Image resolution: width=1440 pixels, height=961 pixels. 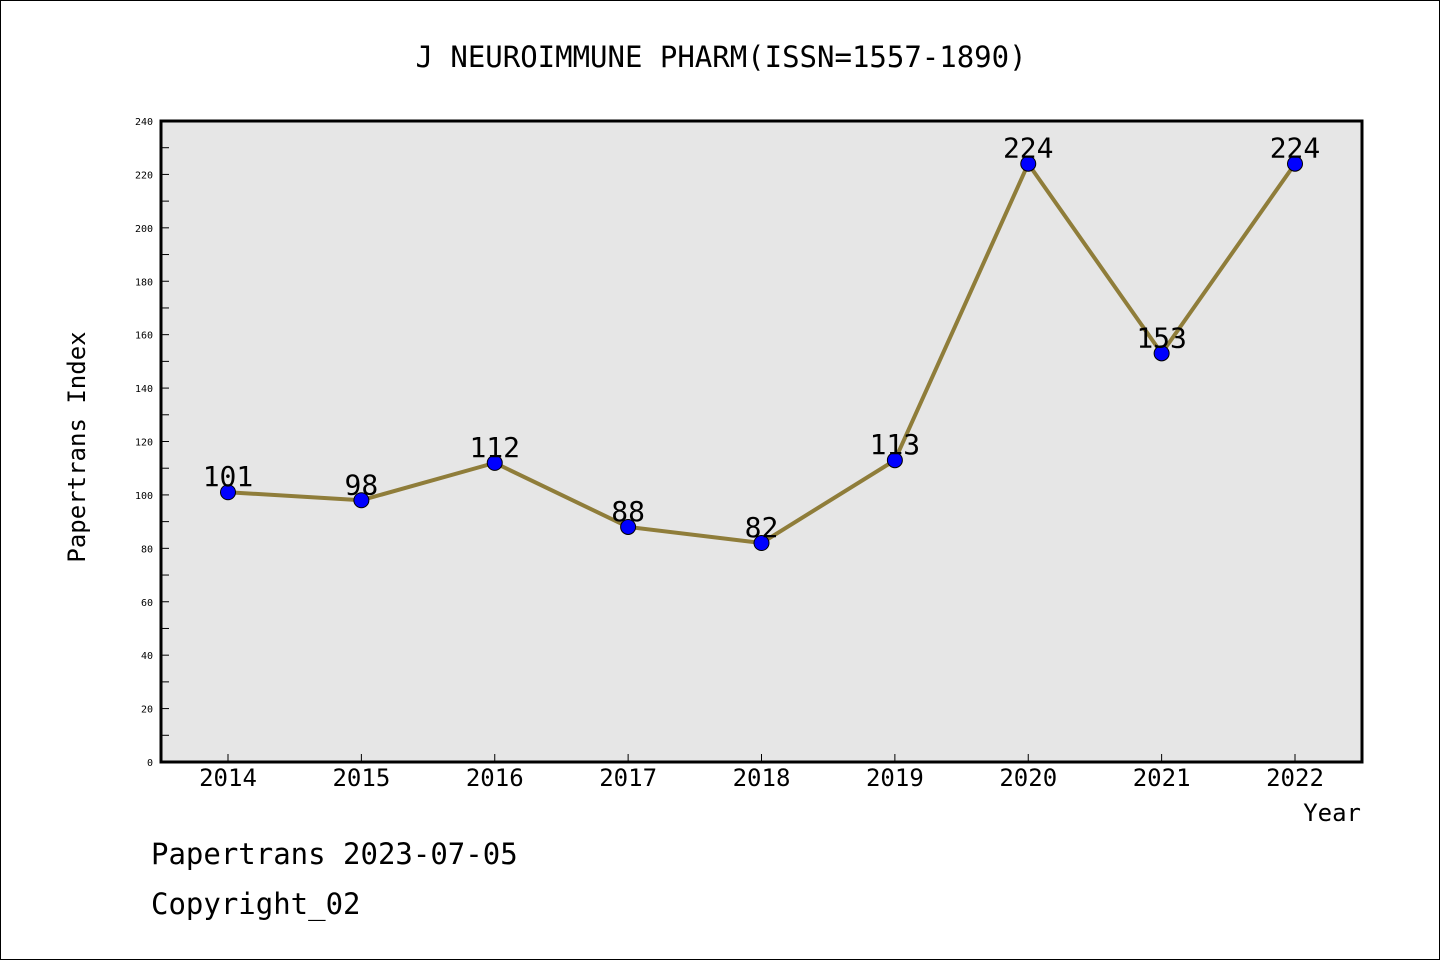 What do you see at coordinates (144, 389) in the screenshot?
I see `y-tick-label: 140` at bounding box center [144, 389].